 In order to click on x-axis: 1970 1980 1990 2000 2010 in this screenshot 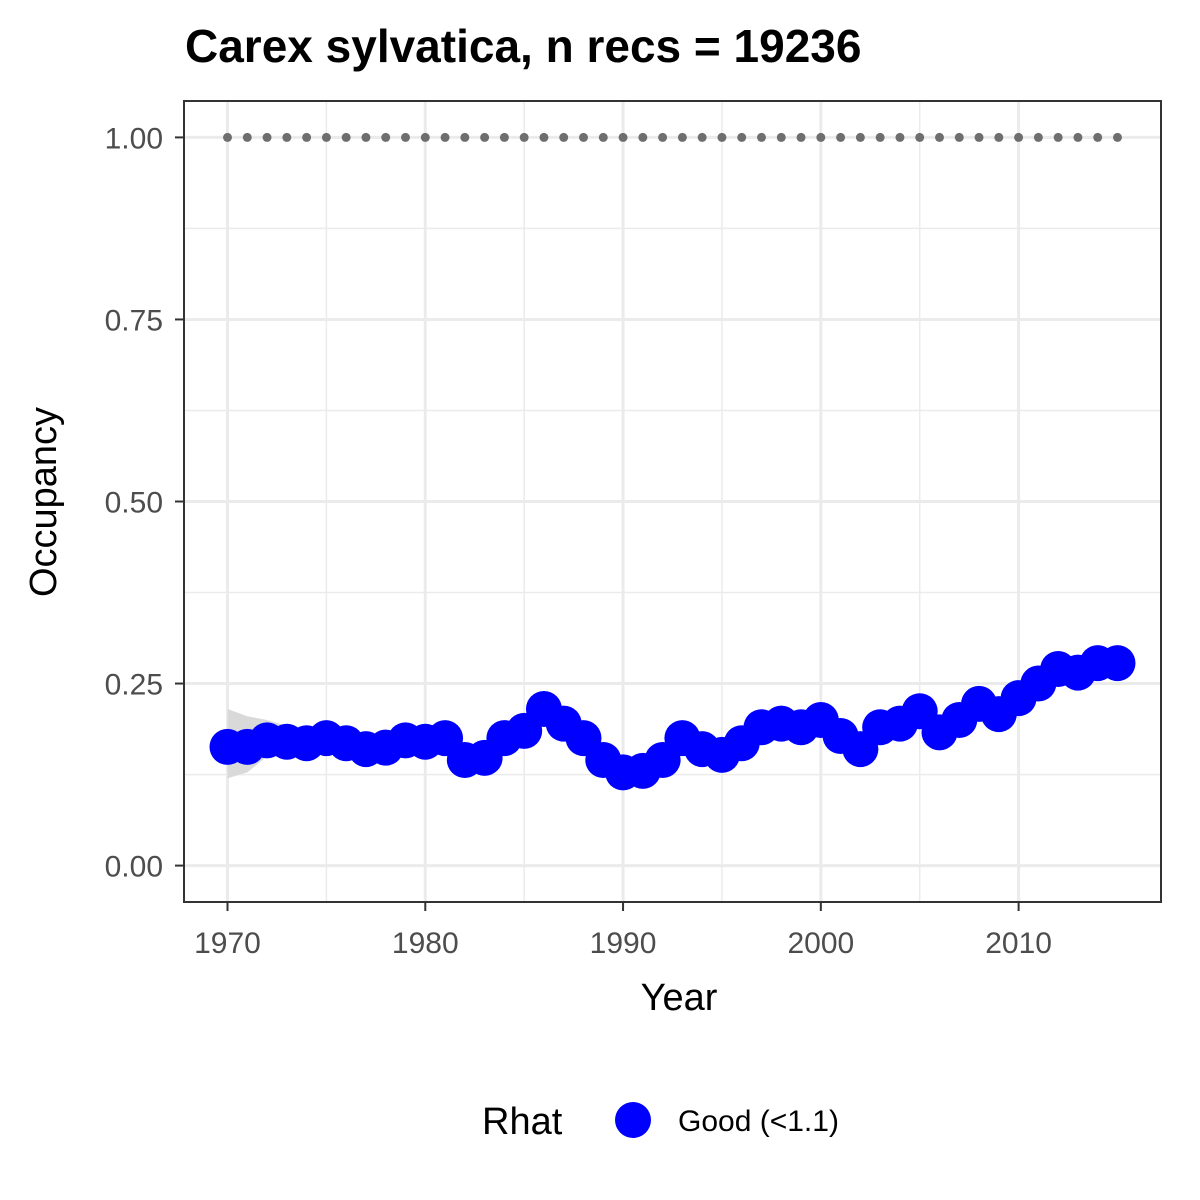, I will do `click(623, 931)`.